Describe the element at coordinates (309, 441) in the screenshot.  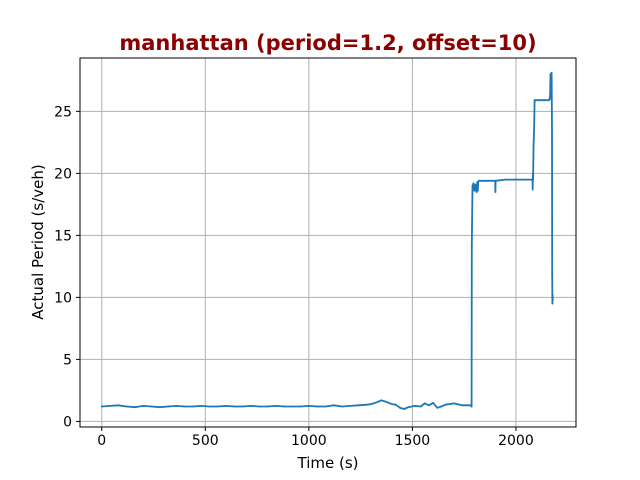
I see `x-tick-label: 1000` at that location.